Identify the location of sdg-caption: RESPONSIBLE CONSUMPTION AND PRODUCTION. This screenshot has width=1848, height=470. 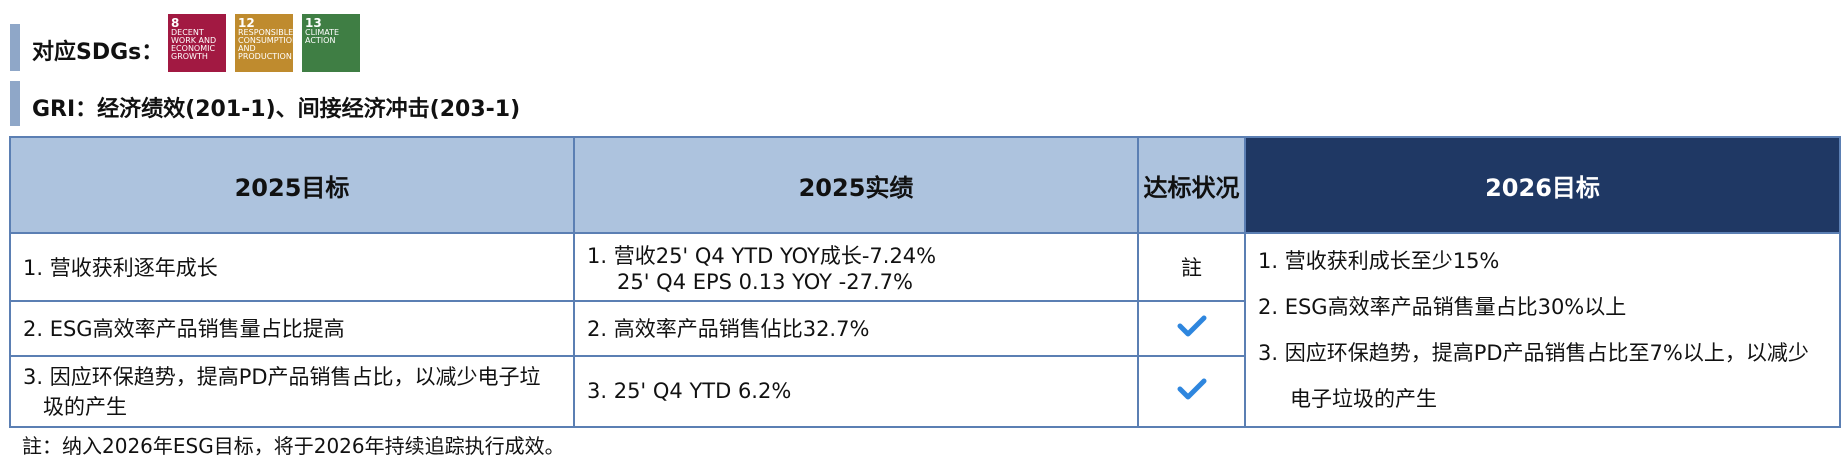
(265, 44).